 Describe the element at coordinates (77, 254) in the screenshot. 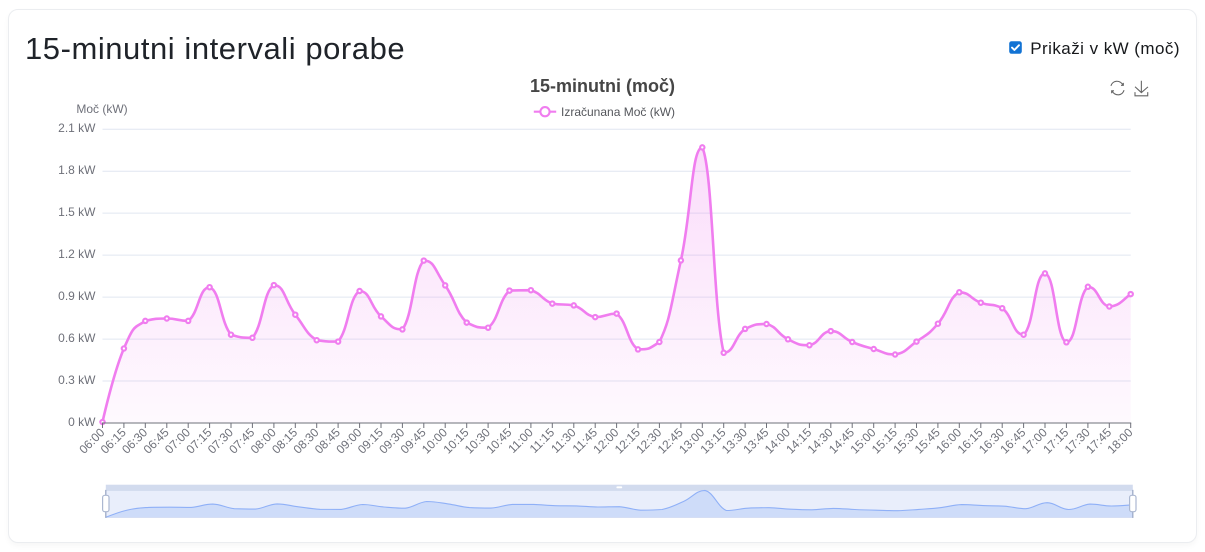

I see `svg-text: 1.2 kW` at that location.